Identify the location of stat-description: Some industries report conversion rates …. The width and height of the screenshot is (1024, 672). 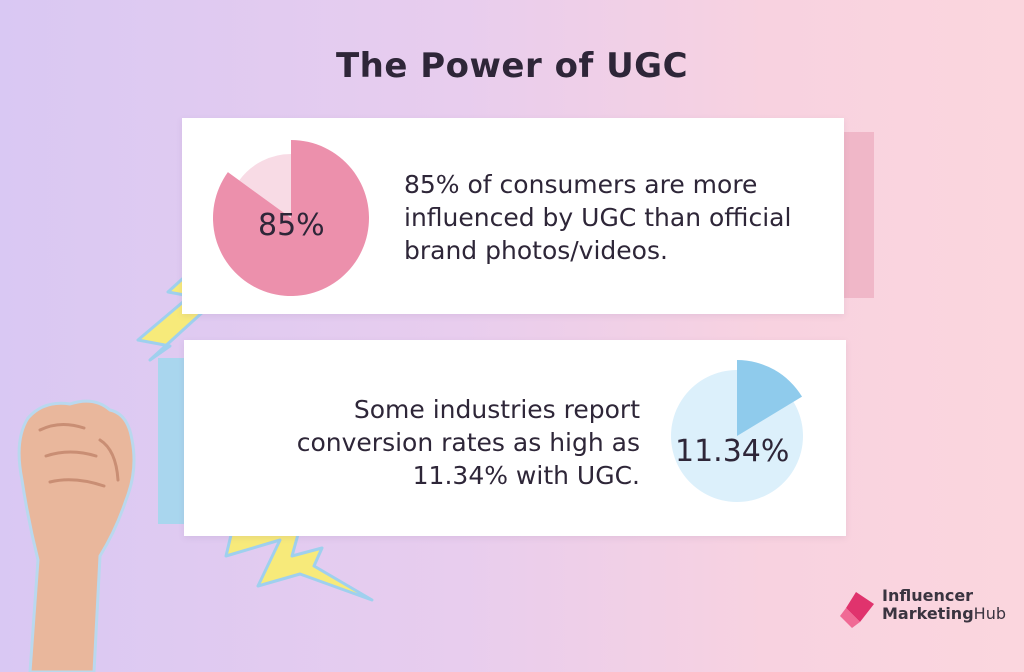
(468, 442).